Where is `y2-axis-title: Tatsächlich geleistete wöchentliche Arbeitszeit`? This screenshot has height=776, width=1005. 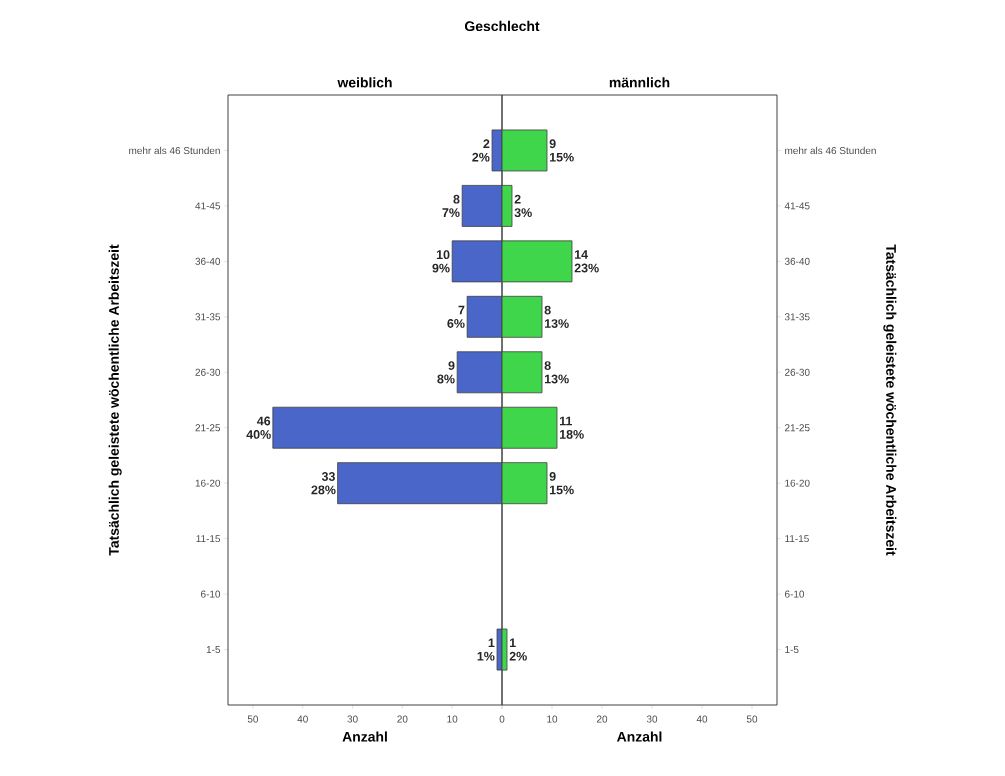 y2-axis-title: Tatsächlich geleistete wöchentliche Arbeitszeit is located at coordinates (890, 400).